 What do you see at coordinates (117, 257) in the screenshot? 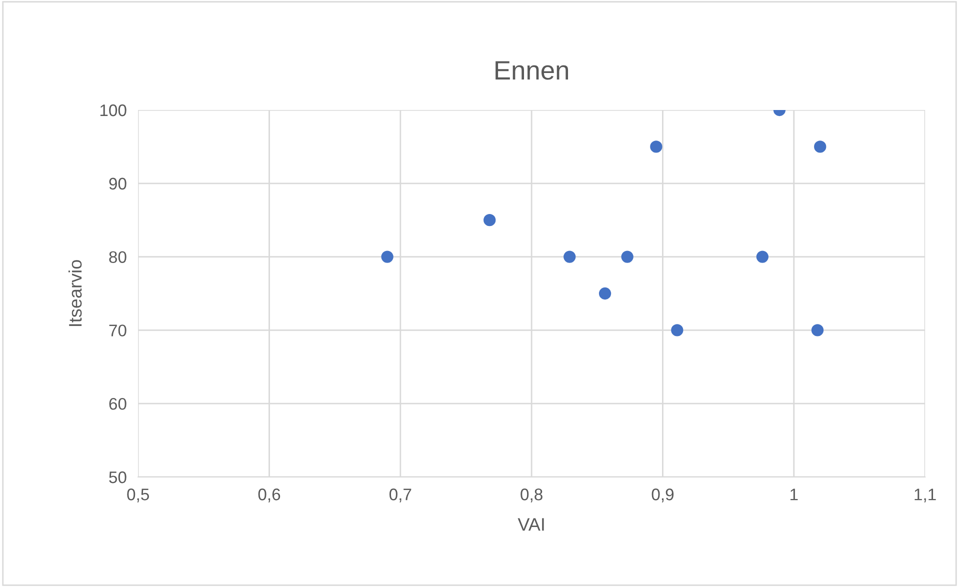
I see `y-tick-label: 80` at bounding box center [117, 257].